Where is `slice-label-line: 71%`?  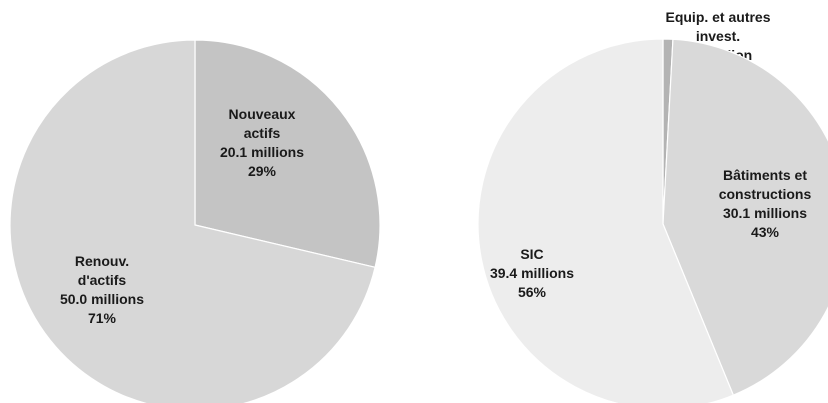 slice-label-line: 71% is located at coordinates (102, 318).